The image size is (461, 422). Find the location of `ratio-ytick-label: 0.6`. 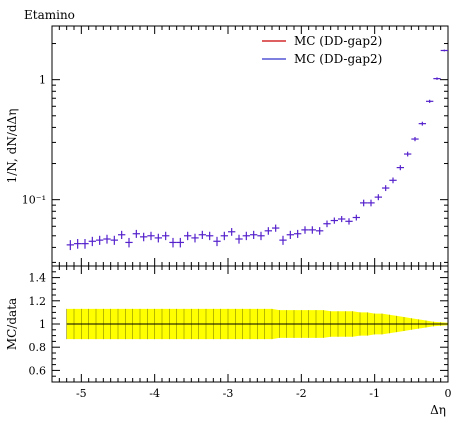

ratio-ytick-label: 0.6 is located at coordinates (38, 370).